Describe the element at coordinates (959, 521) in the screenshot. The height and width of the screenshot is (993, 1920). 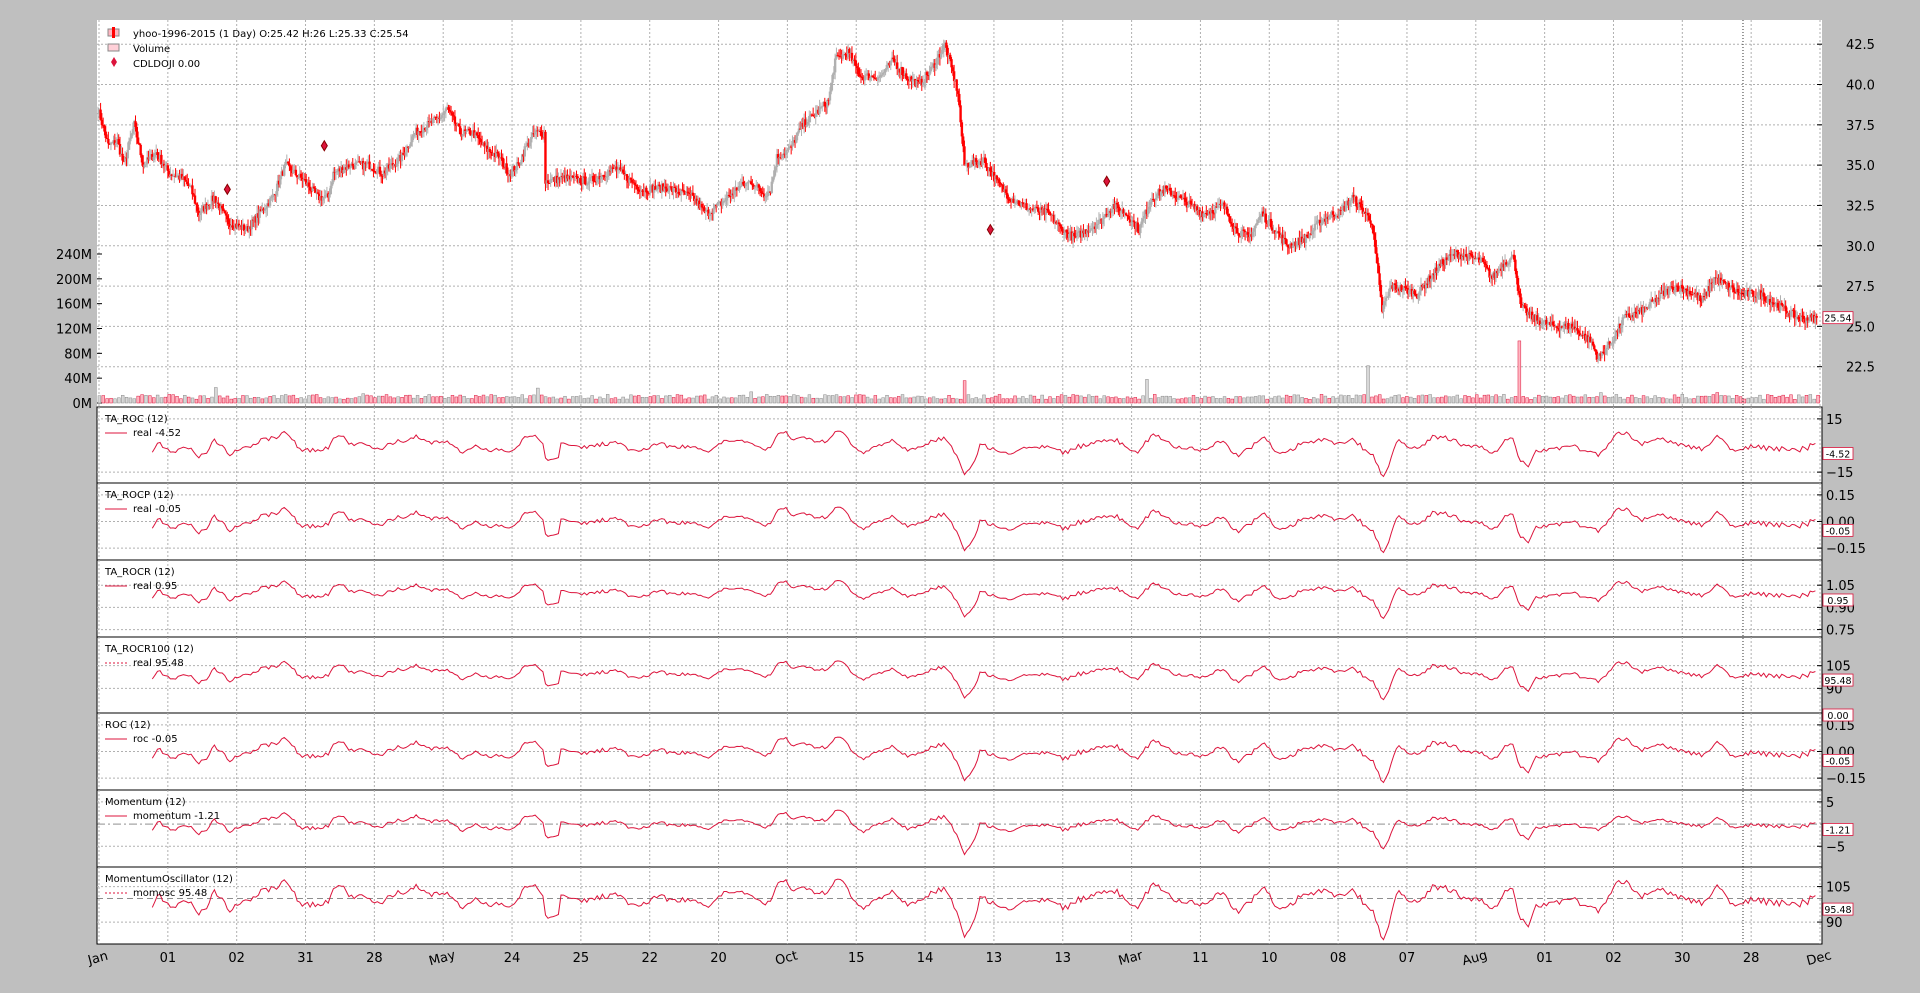
I see `indicator-panel-background` at that location.